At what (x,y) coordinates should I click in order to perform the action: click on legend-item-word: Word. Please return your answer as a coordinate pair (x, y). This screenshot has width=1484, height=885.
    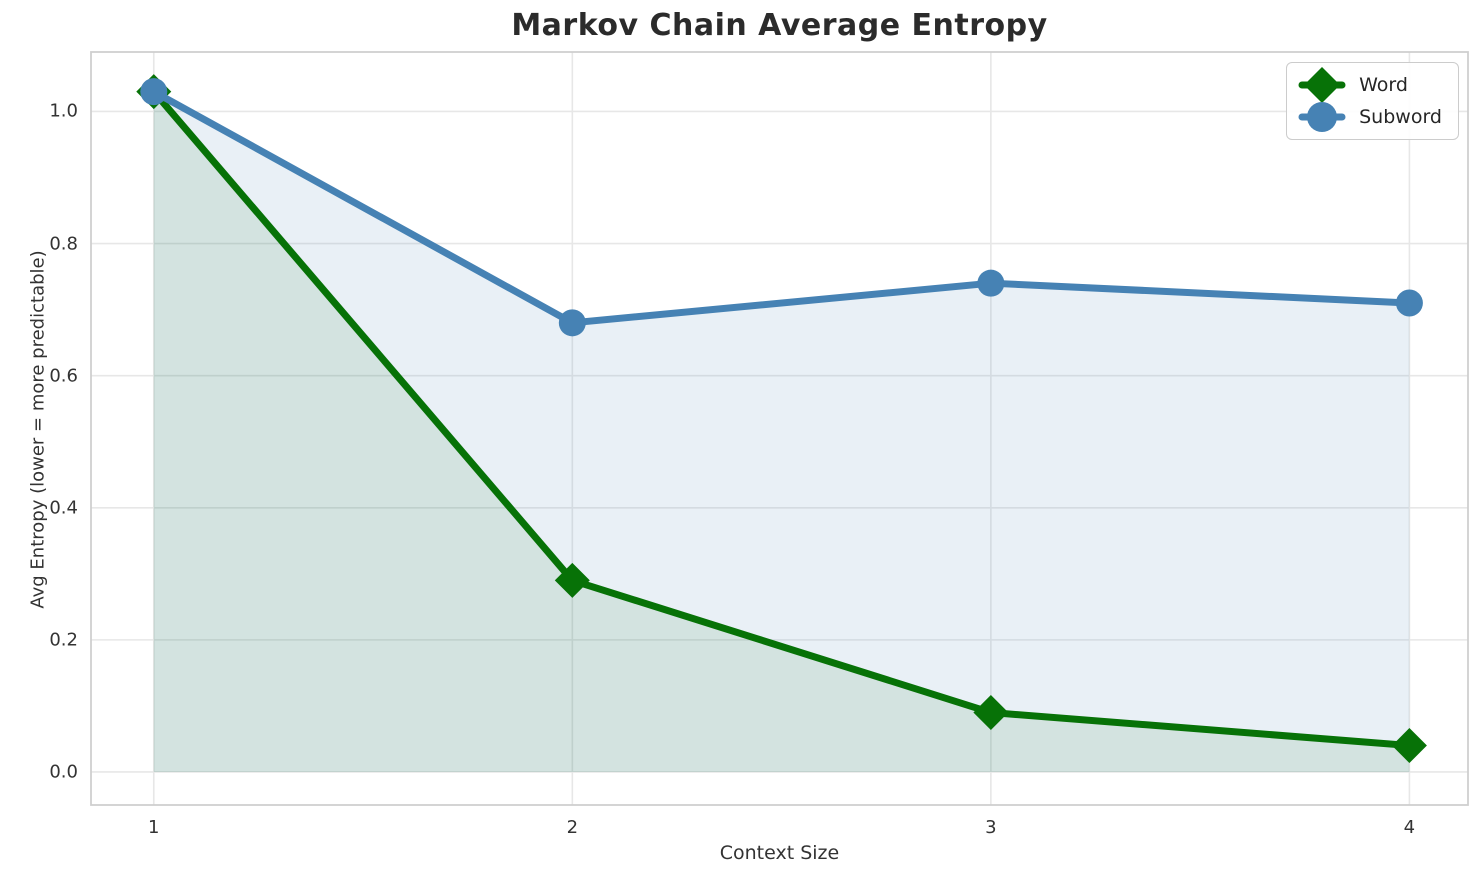
    Looking at the image, I should click on (1369, 85).